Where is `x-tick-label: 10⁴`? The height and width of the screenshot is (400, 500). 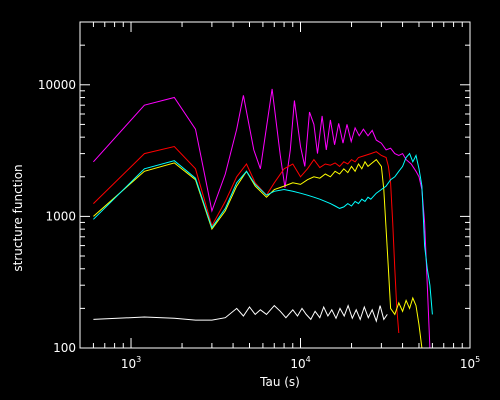 x-tick-label: 10⁴ is located at coordinates (300, 363).